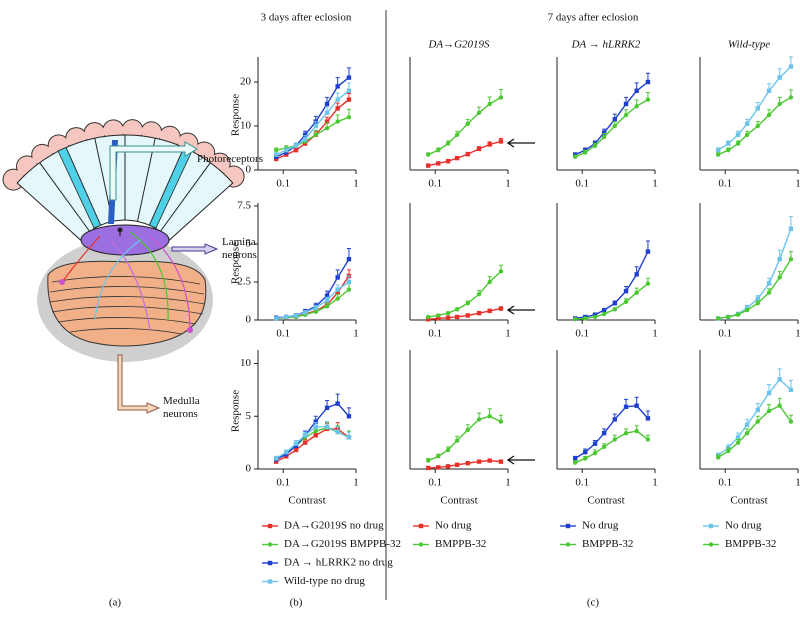  Describe the element at coordinates (324, 581) in the screenshot. I see `legend-label: Wild-type no drug` at that location.